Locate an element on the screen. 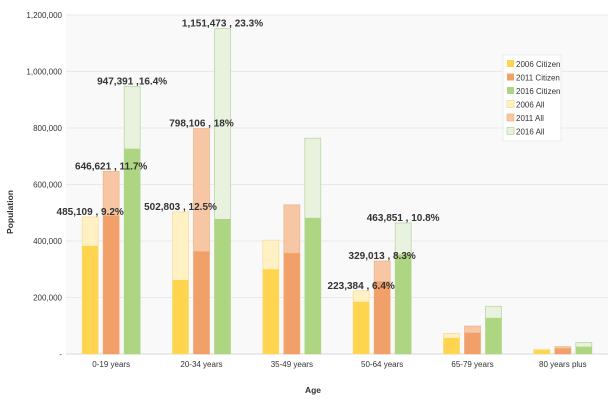 The height and width of the screenshot is (402, 615). y-tick-label: 1,000,000 is located at coordinates (44, 72).